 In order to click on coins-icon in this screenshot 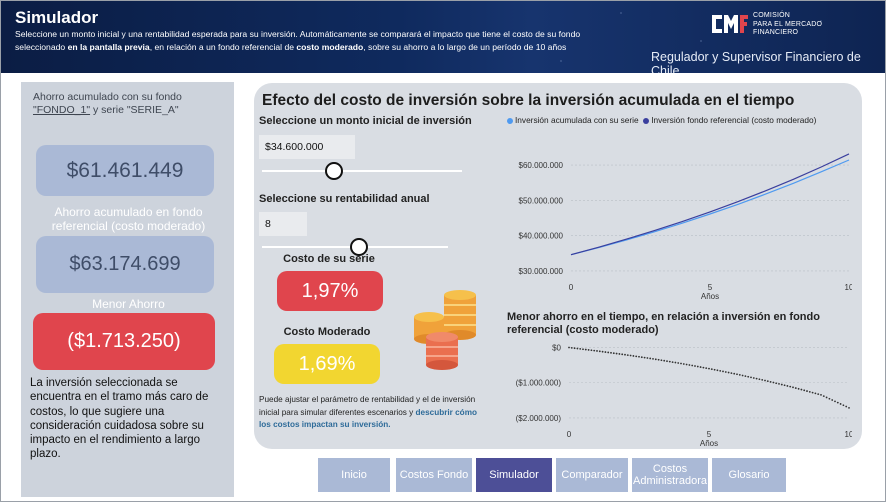, I will do `click(445, 330)`.